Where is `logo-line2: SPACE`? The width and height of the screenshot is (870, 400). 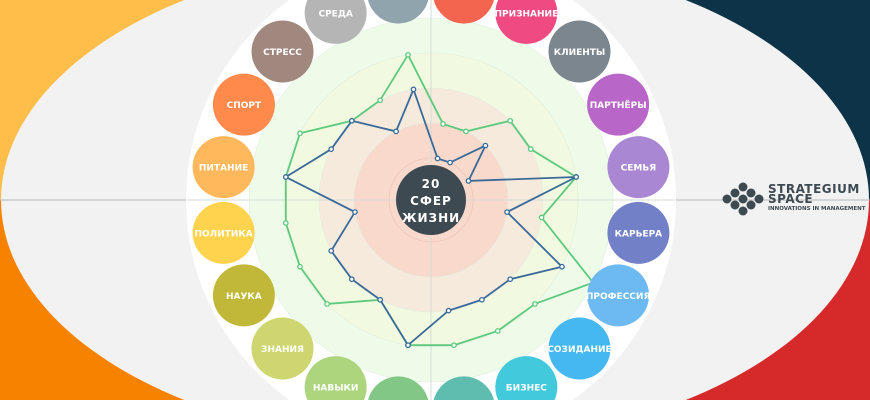 logo-line2: SPACE is located at coordinates (791, 199).